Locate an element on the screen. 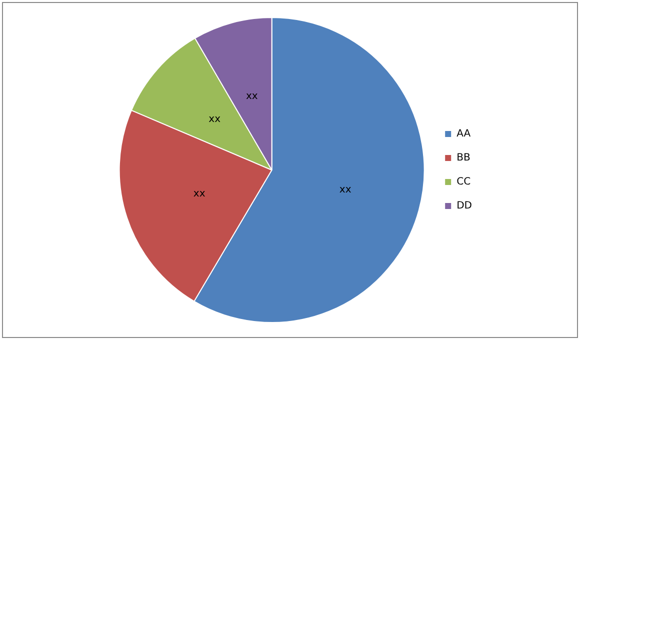 This screenshot has height=638, width=663. legend-label: DD is located at coordinates (464, 206).